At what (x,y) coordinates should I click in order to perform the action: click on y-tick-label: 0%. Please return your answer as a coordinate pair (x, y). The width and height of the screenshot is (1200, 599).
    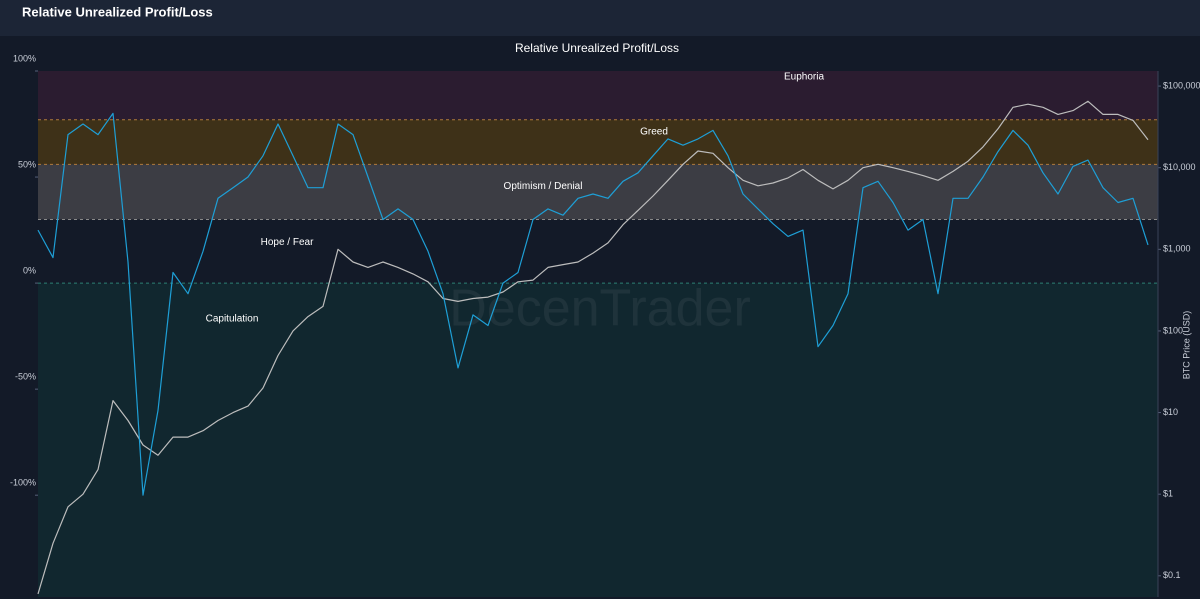
    Looking at the image, I should click on (29, 270).